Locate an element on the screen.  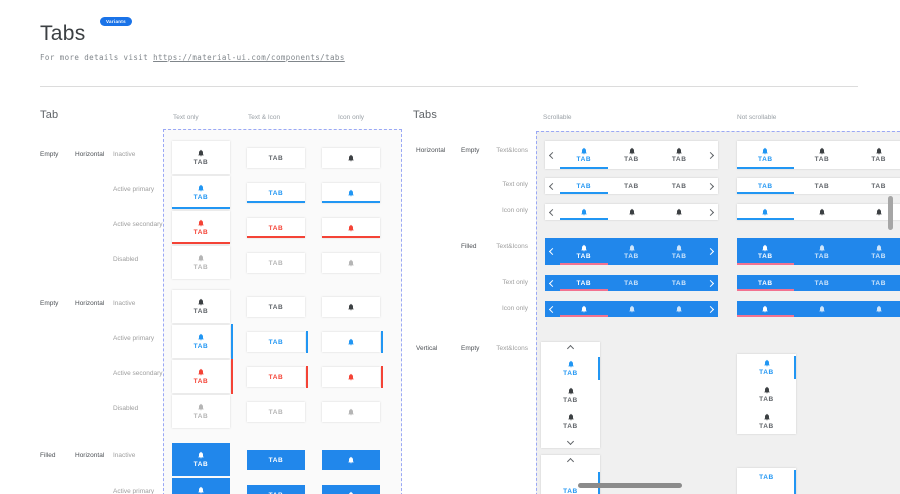
orientation-label: Horizontal is located at coordinates (90, 303).